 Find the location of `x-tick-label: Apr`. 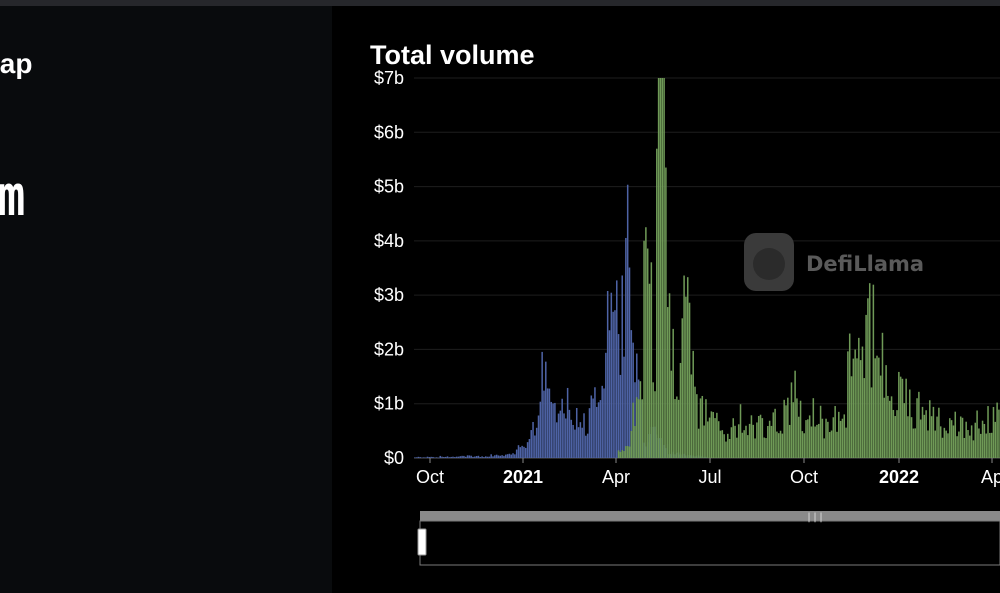

x-tick-label: Apr is located at coordinates (616, 477).